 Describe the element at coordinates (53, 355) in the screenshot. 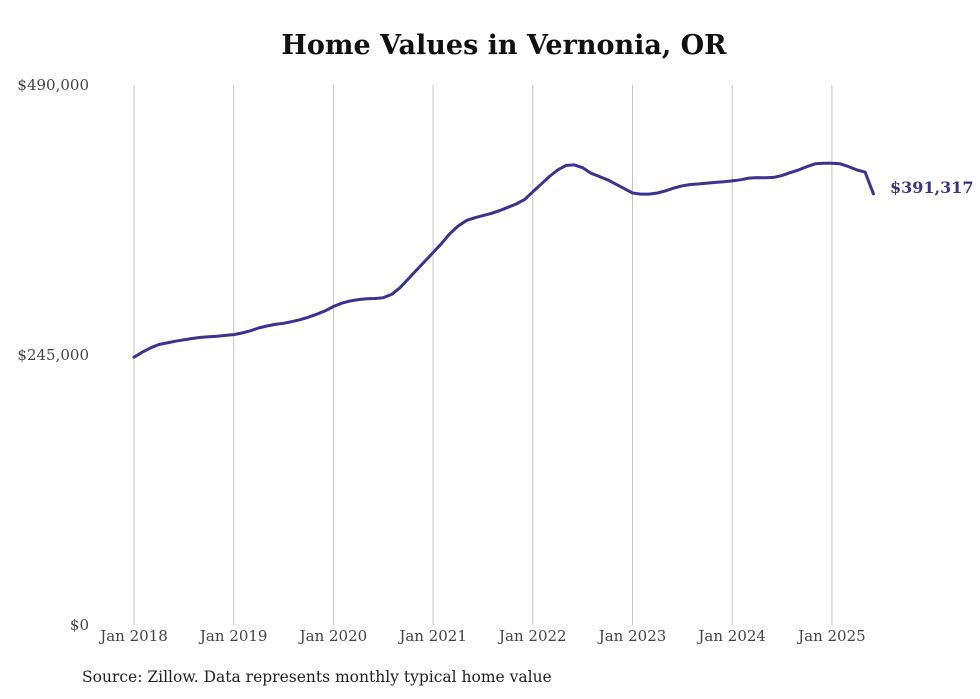

I see `y-tick-label: $245,000` at that location.